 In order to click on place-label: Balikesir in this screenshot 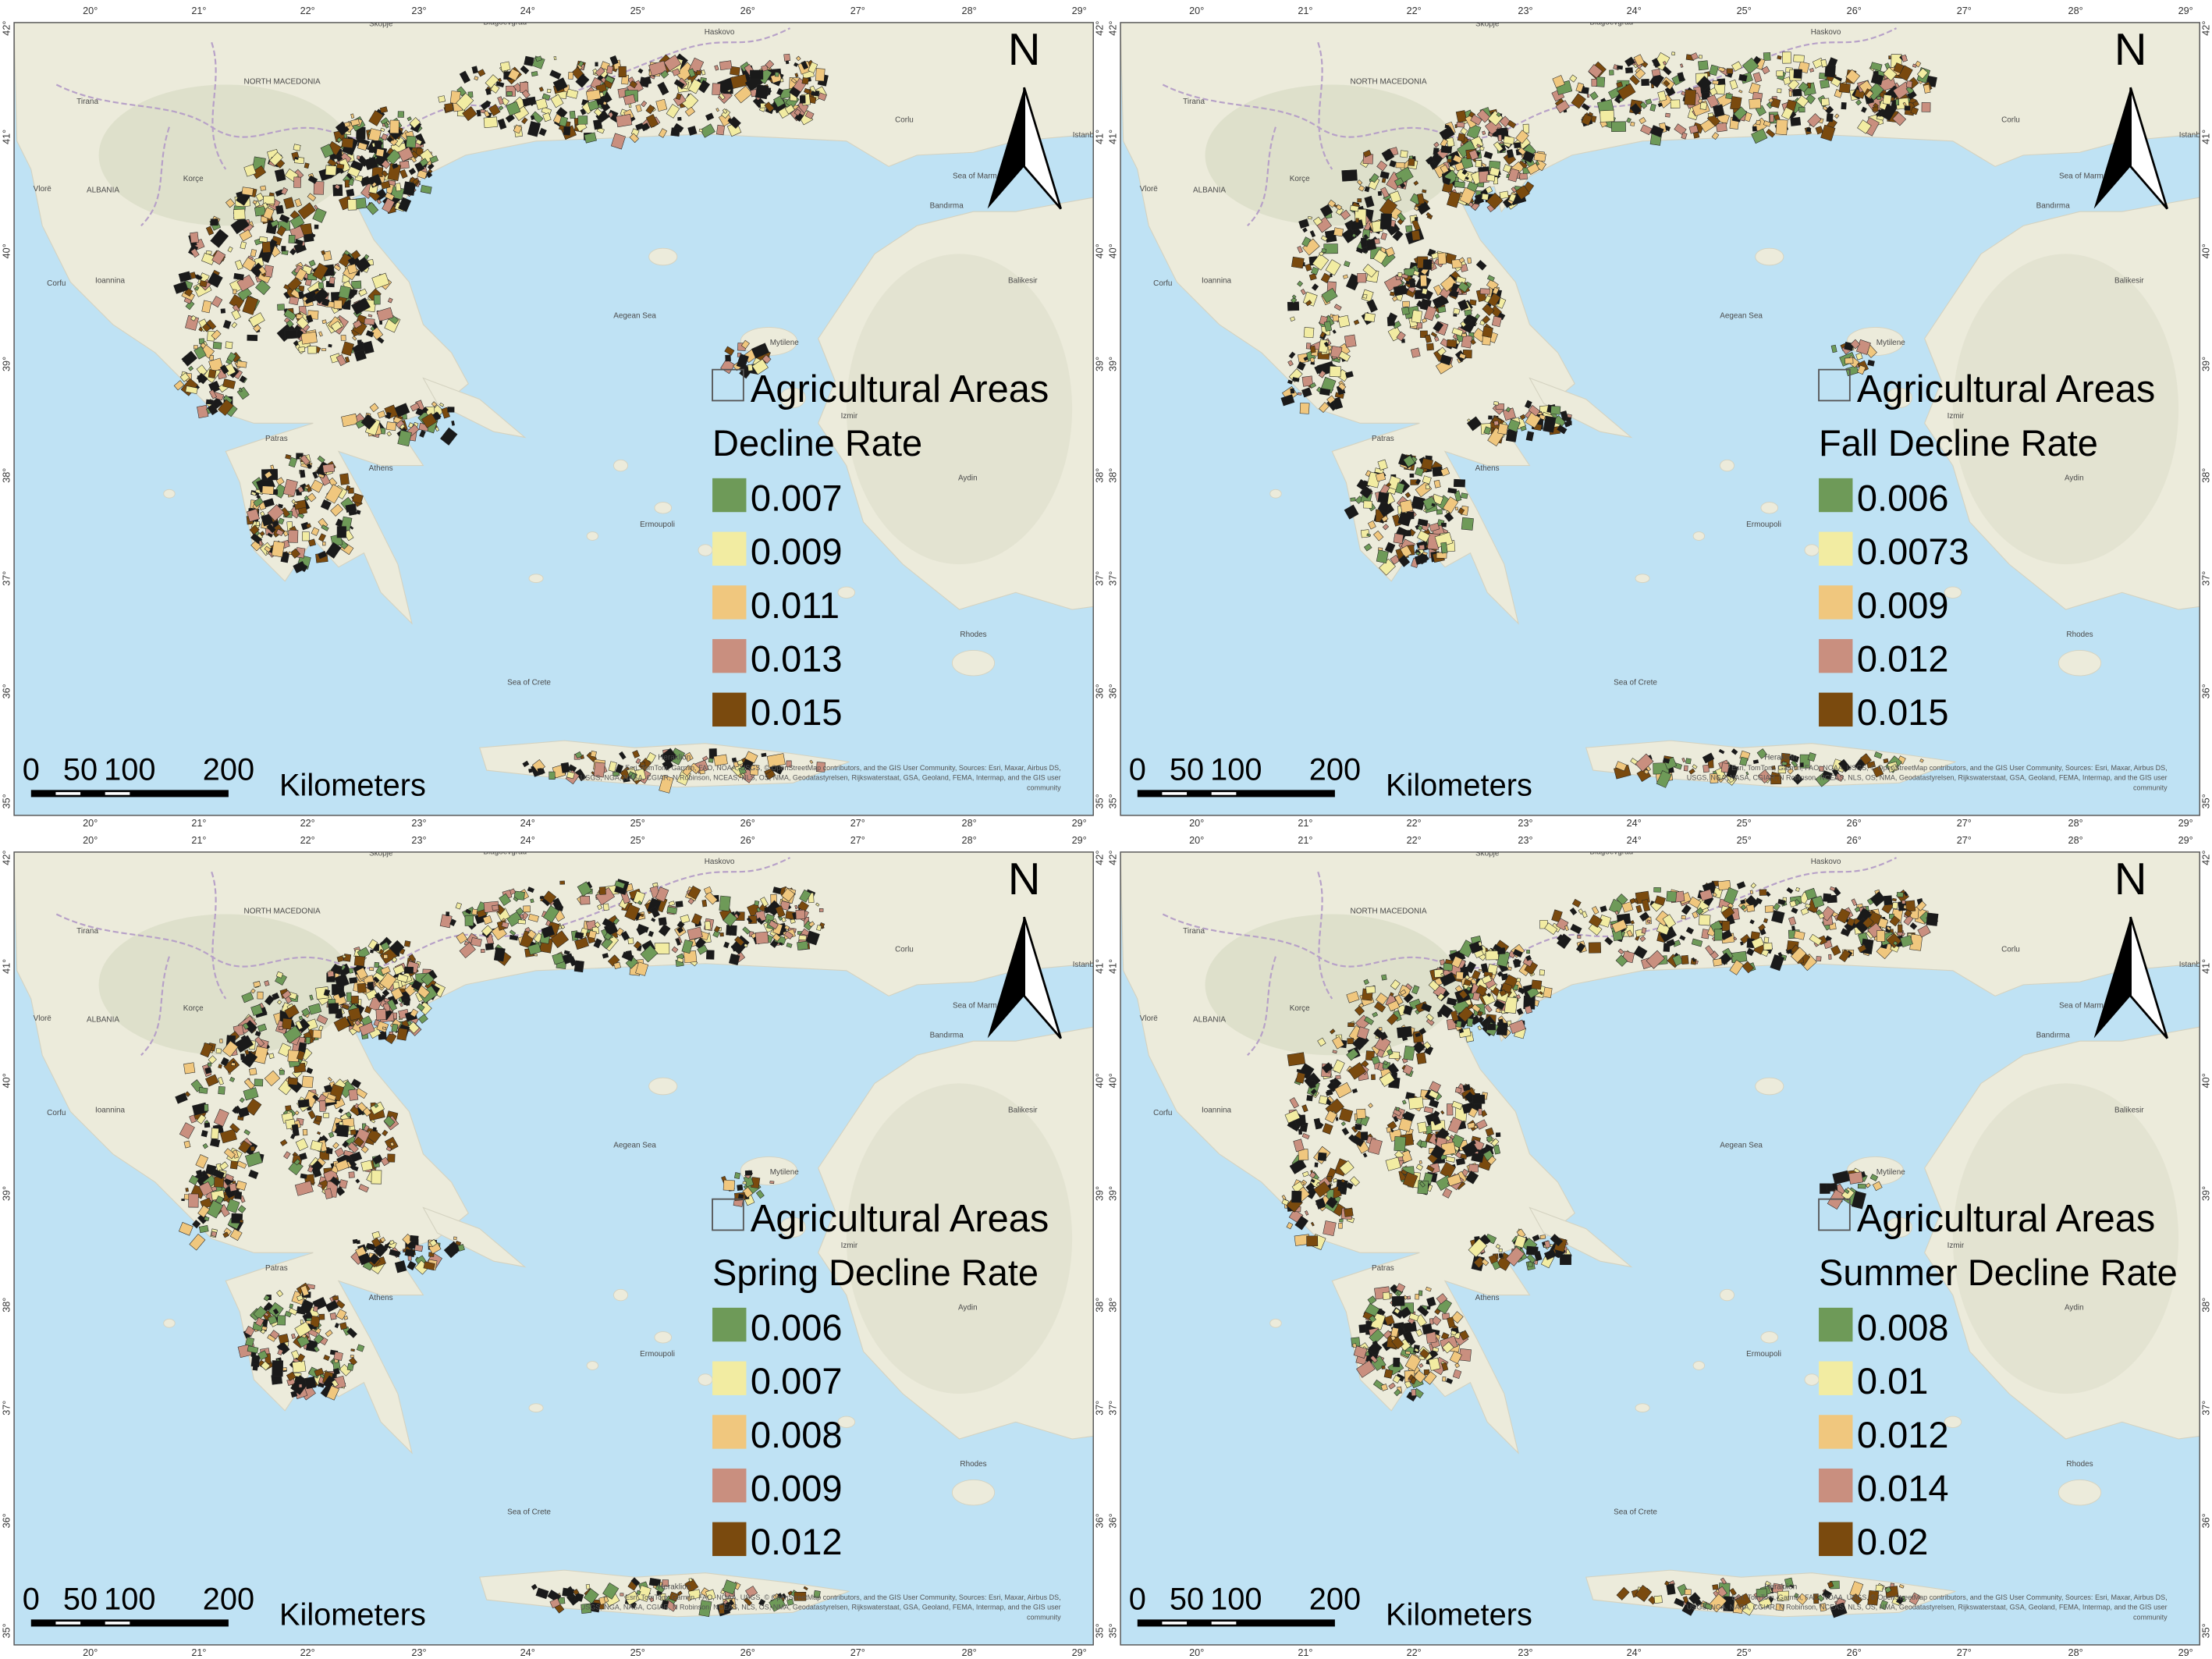, I will do `click(1023, 1110)`.